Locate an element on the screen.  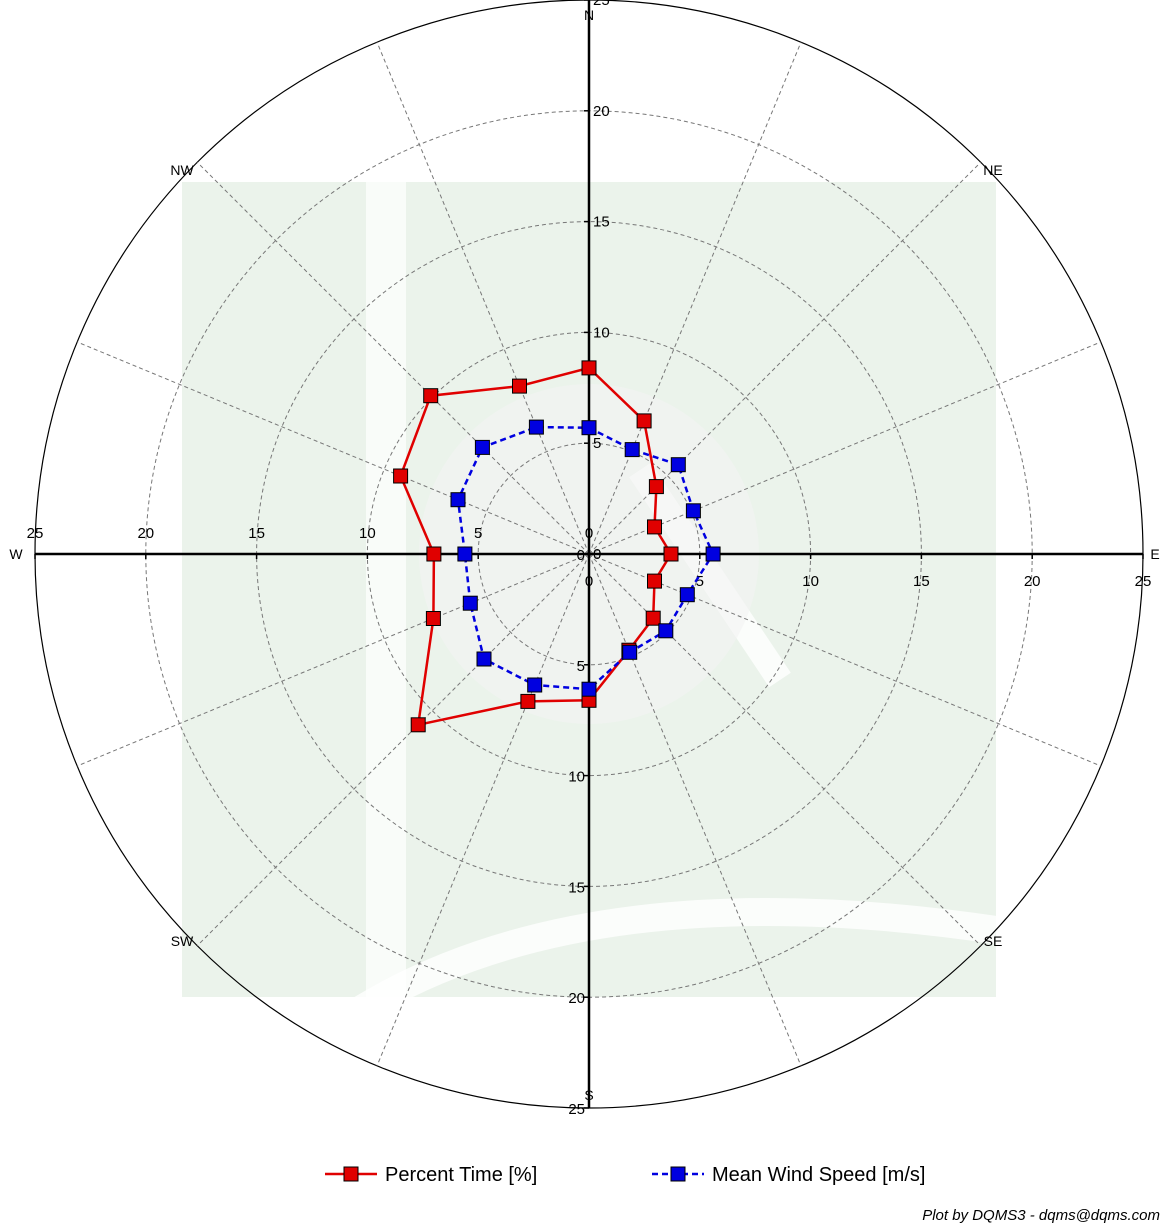
tick-label-south-25: 25 is located at coordinates (576, 1109).